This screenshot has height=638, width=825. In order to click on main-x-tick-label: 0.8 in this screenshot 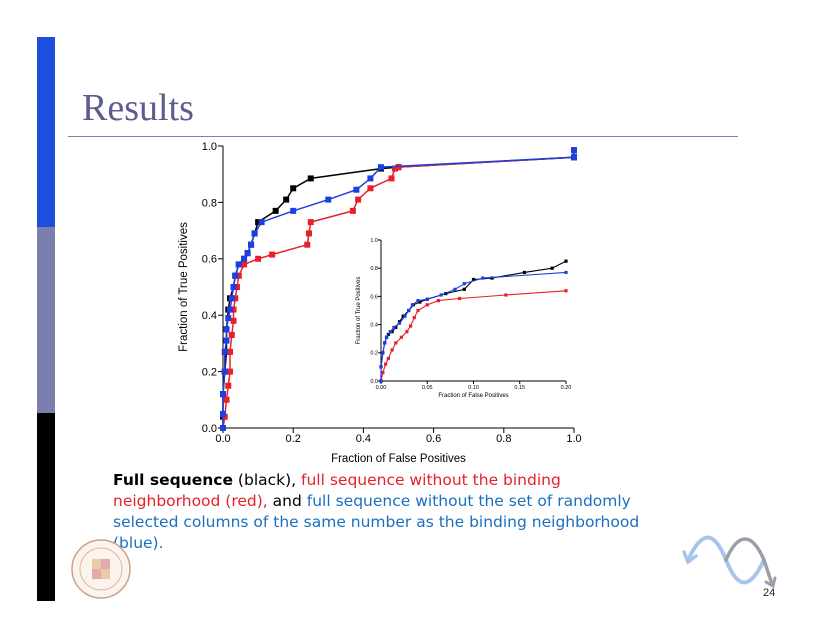, I will do `click(503, 439)`.